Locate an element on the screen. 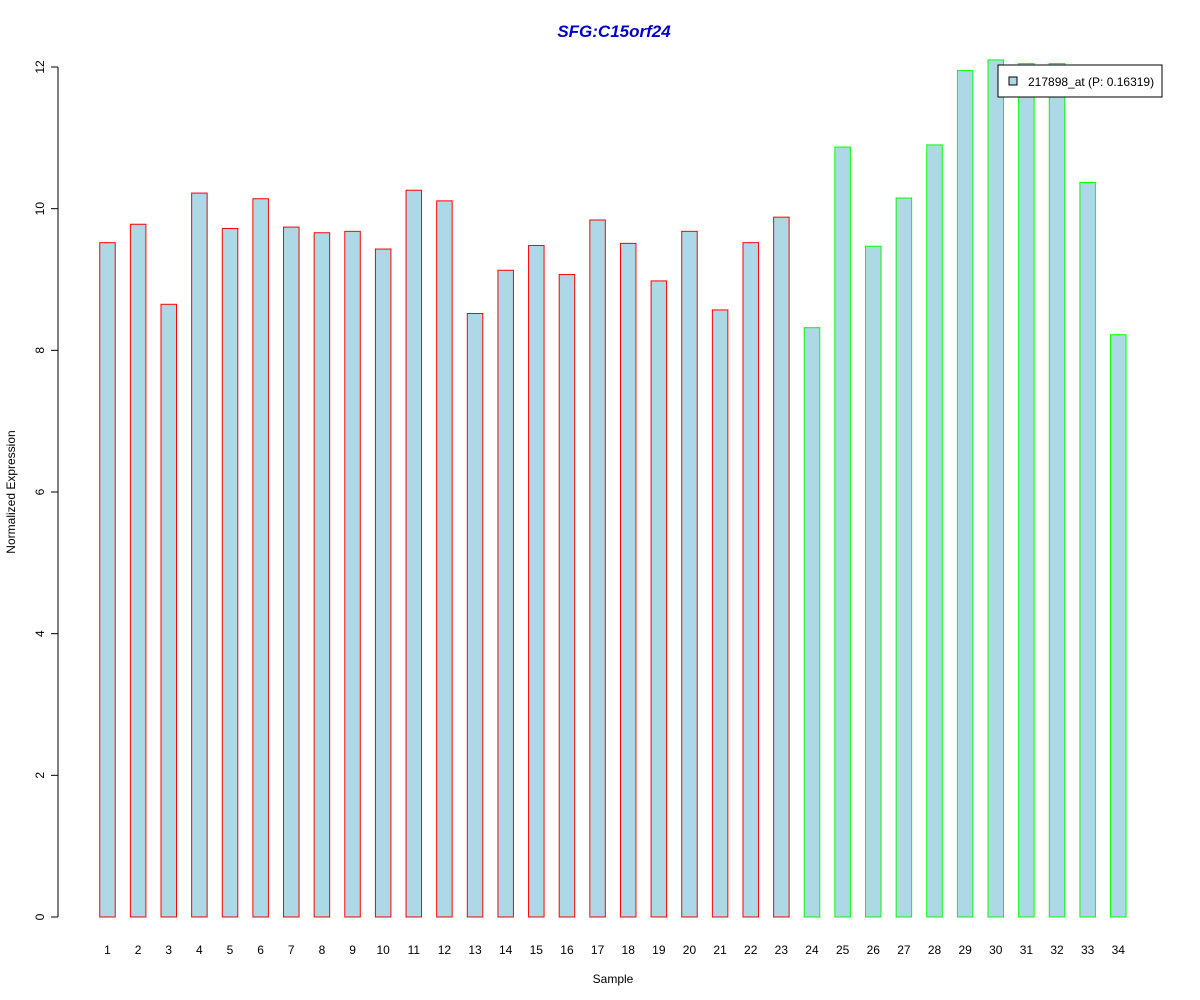 Image resolution: width=1200 pixels, height=1000 pixels. x-tick-label: 15 is located at coordinates (537, 950).